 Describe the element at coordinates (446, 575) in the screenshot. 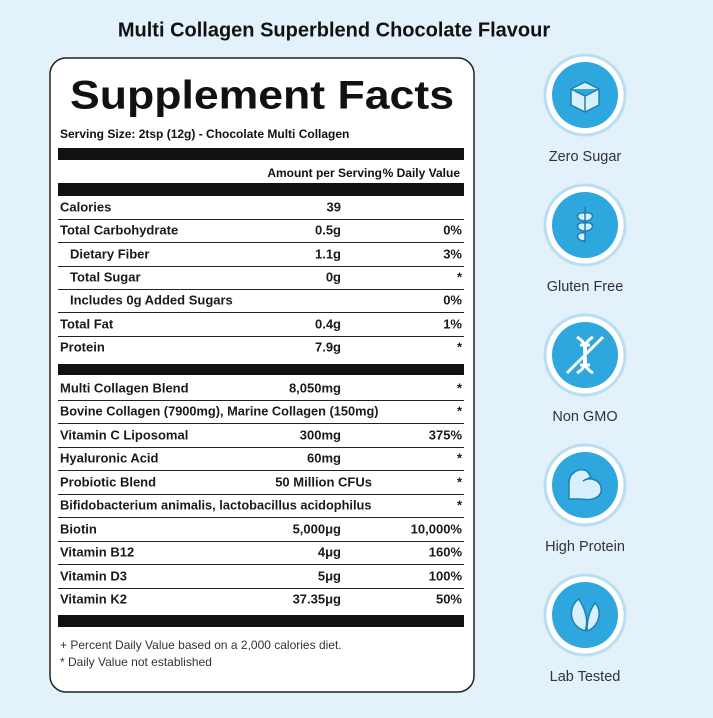

I see `row-dv: 100%` at that location.